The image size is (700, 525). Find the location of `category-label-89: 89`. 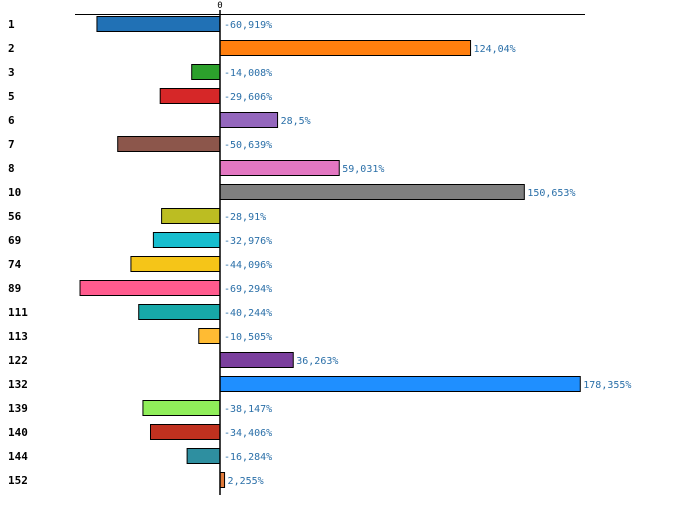

category-label-89: 89 is located at coordinates (14, 288).